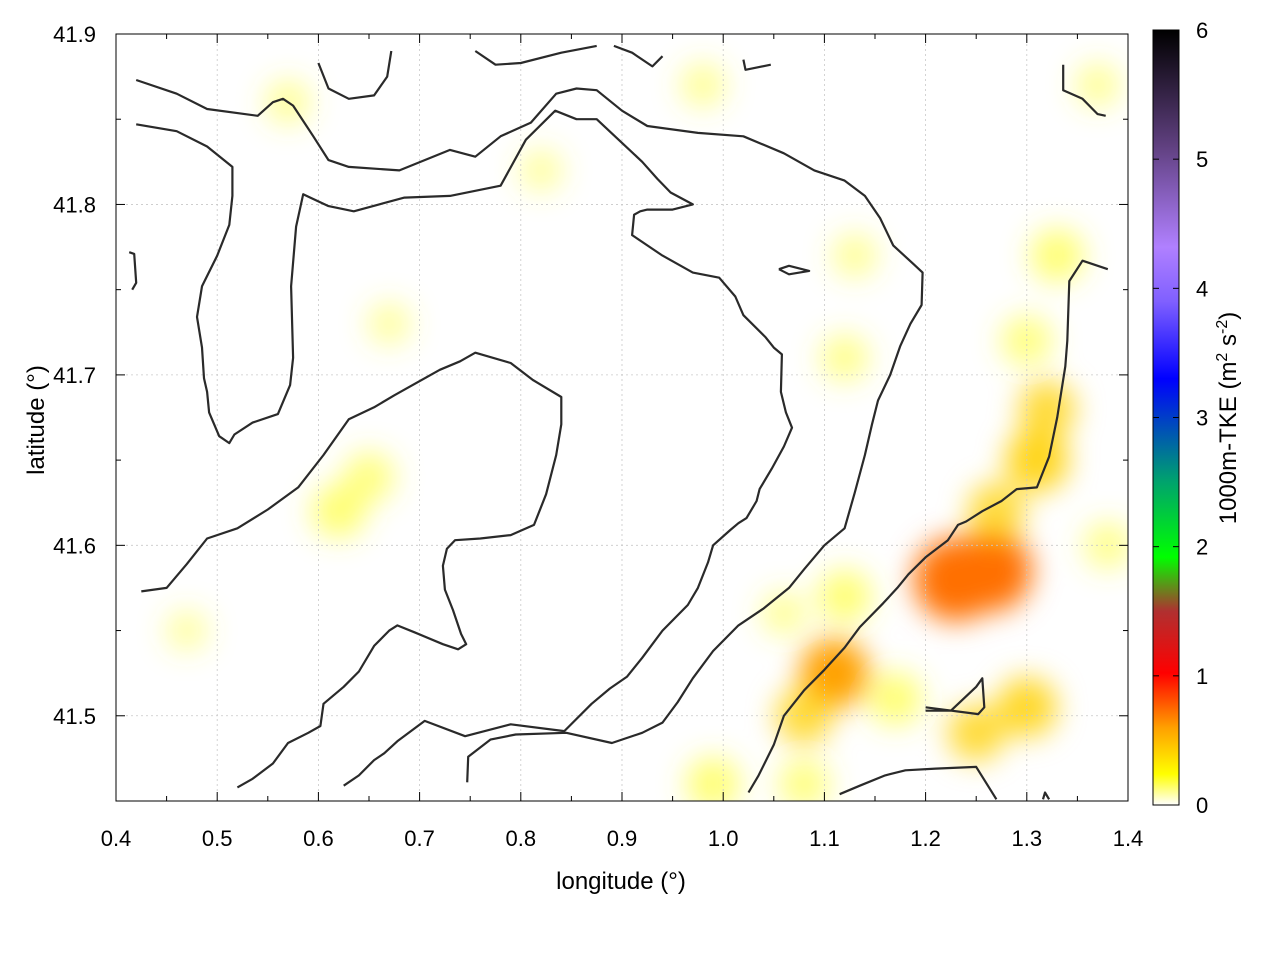 Image resolution: width=1280 pixels, height=960 pixels. Describe the element at coordinates (74, 204) in the screenshot. I see `y-tick-label: 41.8` at that location.